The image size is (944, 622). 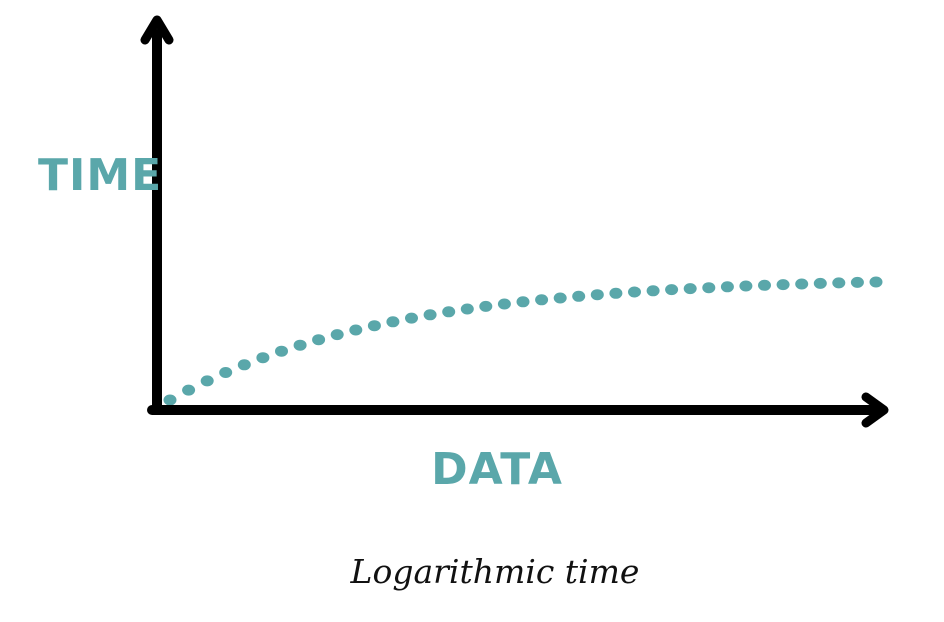 I want to click on y-axis-arrow-head, so click(x=157, y=30).